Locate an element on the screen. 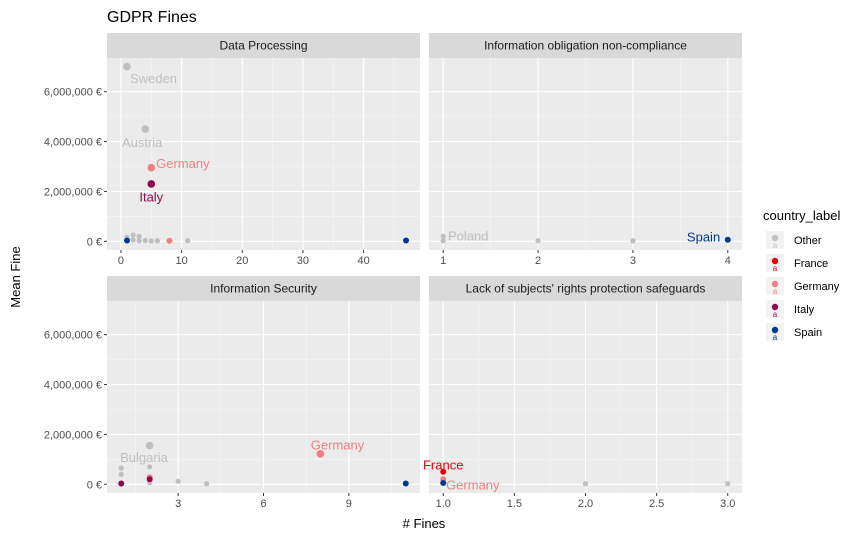 This screenshot has width=866, height=538. x-tick-label: 40 is located at coordinates (363, 261).